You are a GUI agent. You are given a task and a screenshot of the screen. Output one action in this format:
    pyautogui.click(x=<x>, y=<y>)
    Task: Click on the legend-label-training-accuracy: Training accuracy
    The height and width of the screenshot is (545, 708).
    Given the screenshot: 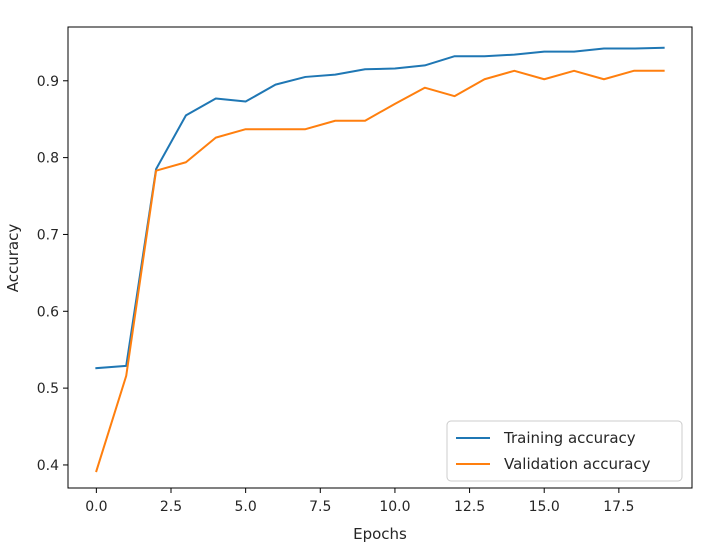 What is the action you would take?
    pyautogui.click(x=569, y=438)
    